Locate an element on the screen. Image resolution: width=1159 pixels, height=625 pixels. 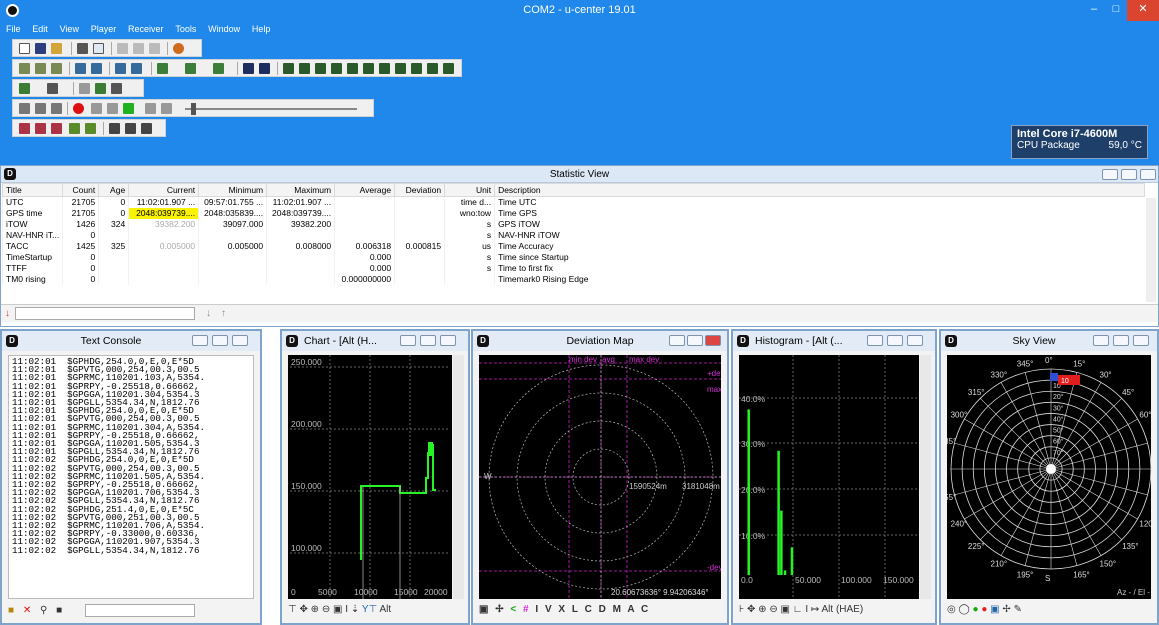
sky-filter-icon: ▣ is located at coordinates (995, 609).